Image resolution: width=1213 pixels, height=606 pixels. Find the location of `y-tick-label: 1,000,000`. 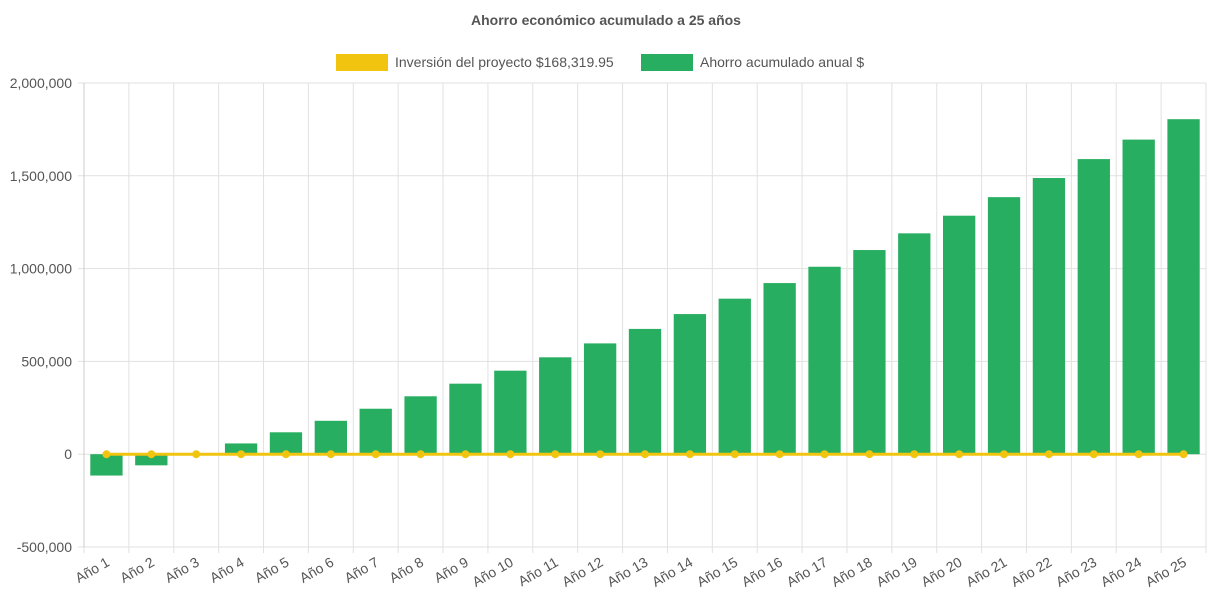

y-tick-label: 1,000,000 is located at coordinates (41, 269).